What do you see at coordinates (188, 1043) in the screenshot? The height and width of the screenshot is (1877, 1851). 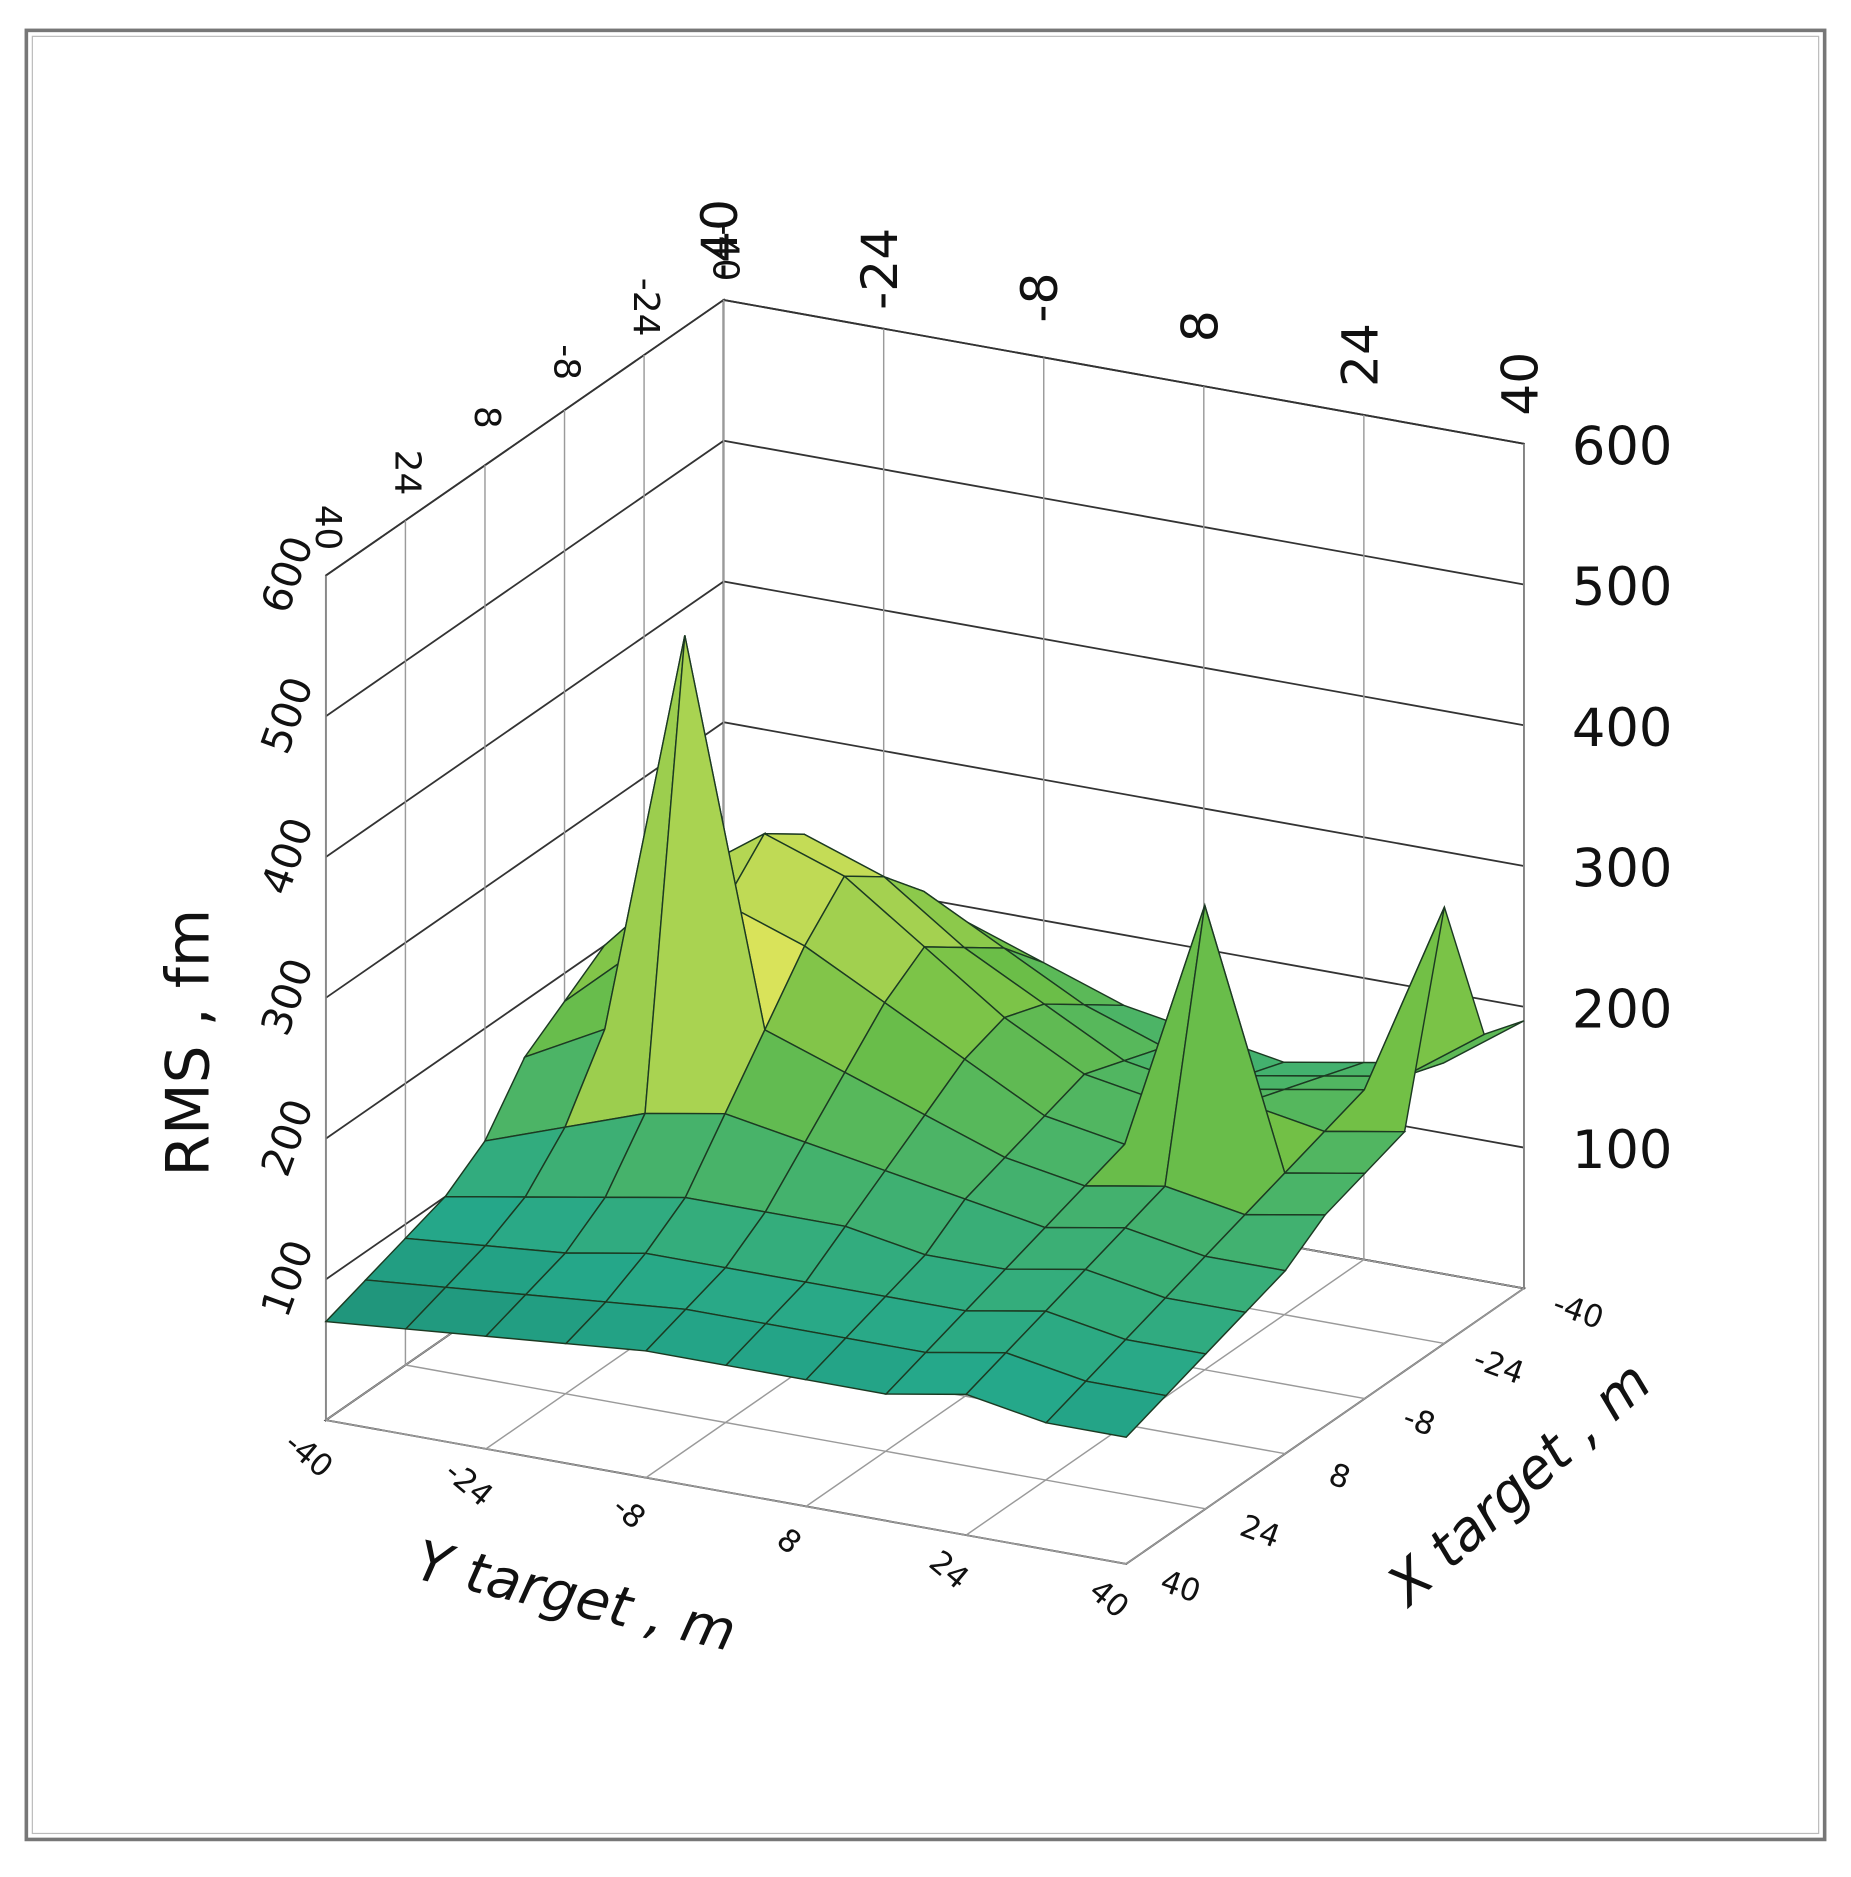 I see `z-axis-title: RMS , fm` at bounding box center [188, 1043].